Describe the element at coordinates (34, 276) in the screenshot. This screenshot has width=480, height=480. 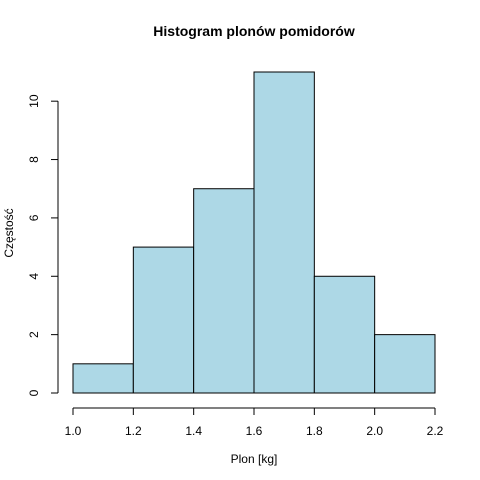
I see `y-tick-label: 4` at that location.